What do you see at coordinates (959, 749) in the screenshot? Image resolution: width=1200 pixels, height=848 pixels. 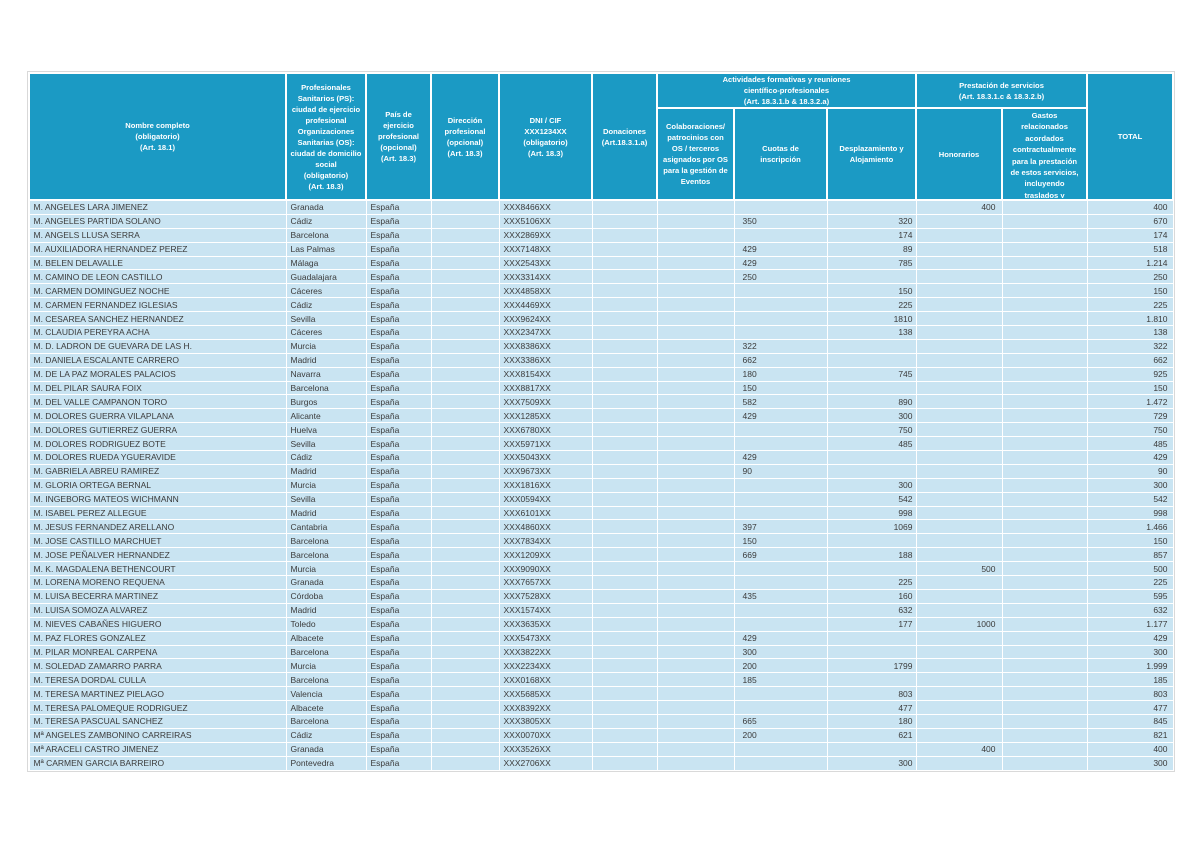 I see `cell-honorarios: 400` at bounding box center [959, 749].